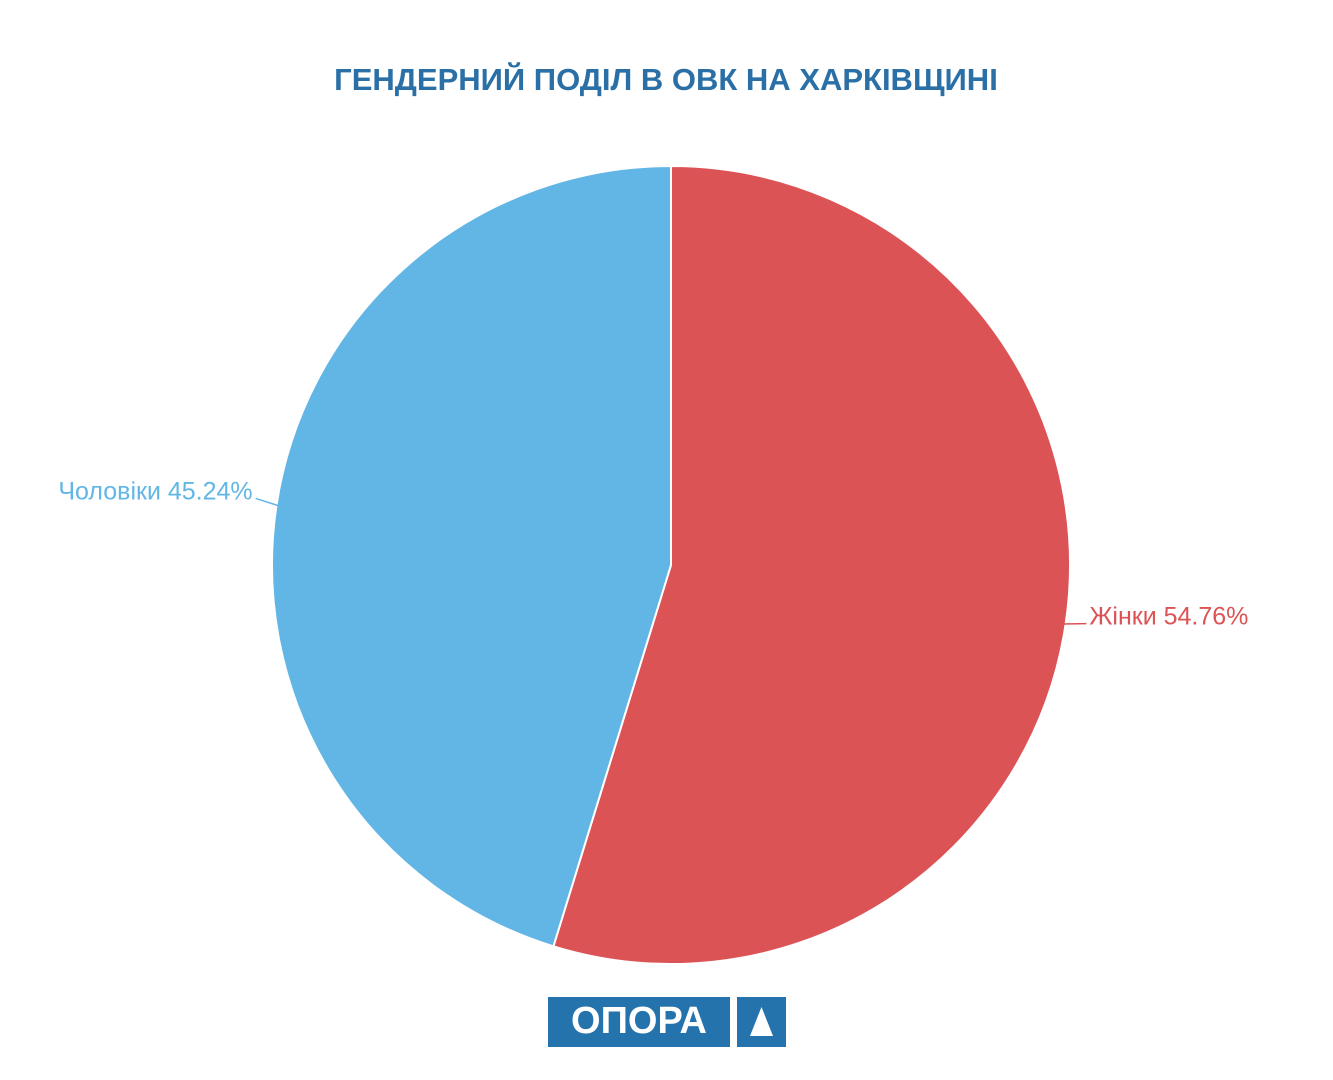  Describe the element at coordinates (666, 79) in the screenshot. I see `chart-title: ГЕНДЕРНИЙ ПОДІЛ В ОВК НА ХАРКІВЩИНІ` at that location.